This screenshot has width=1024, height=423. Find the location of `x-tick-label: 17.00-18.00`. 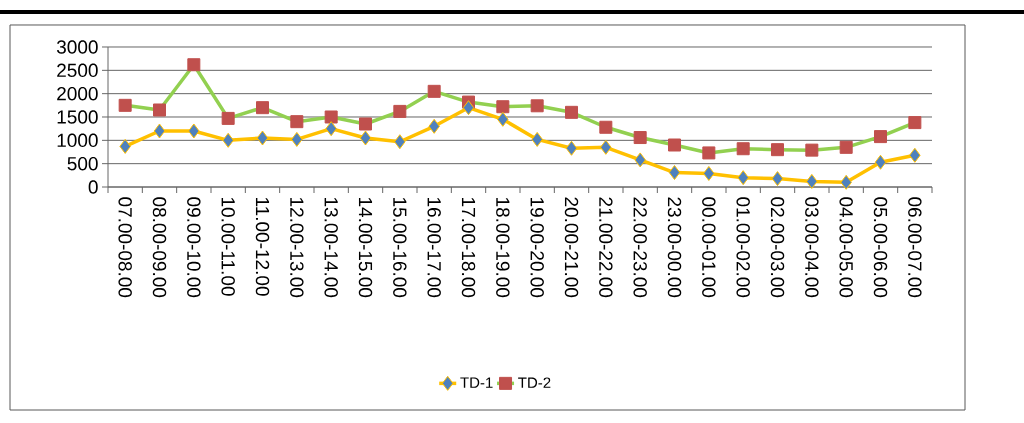

x-tick-label: 17.00-18.00 is located at coordinates (468, 247).